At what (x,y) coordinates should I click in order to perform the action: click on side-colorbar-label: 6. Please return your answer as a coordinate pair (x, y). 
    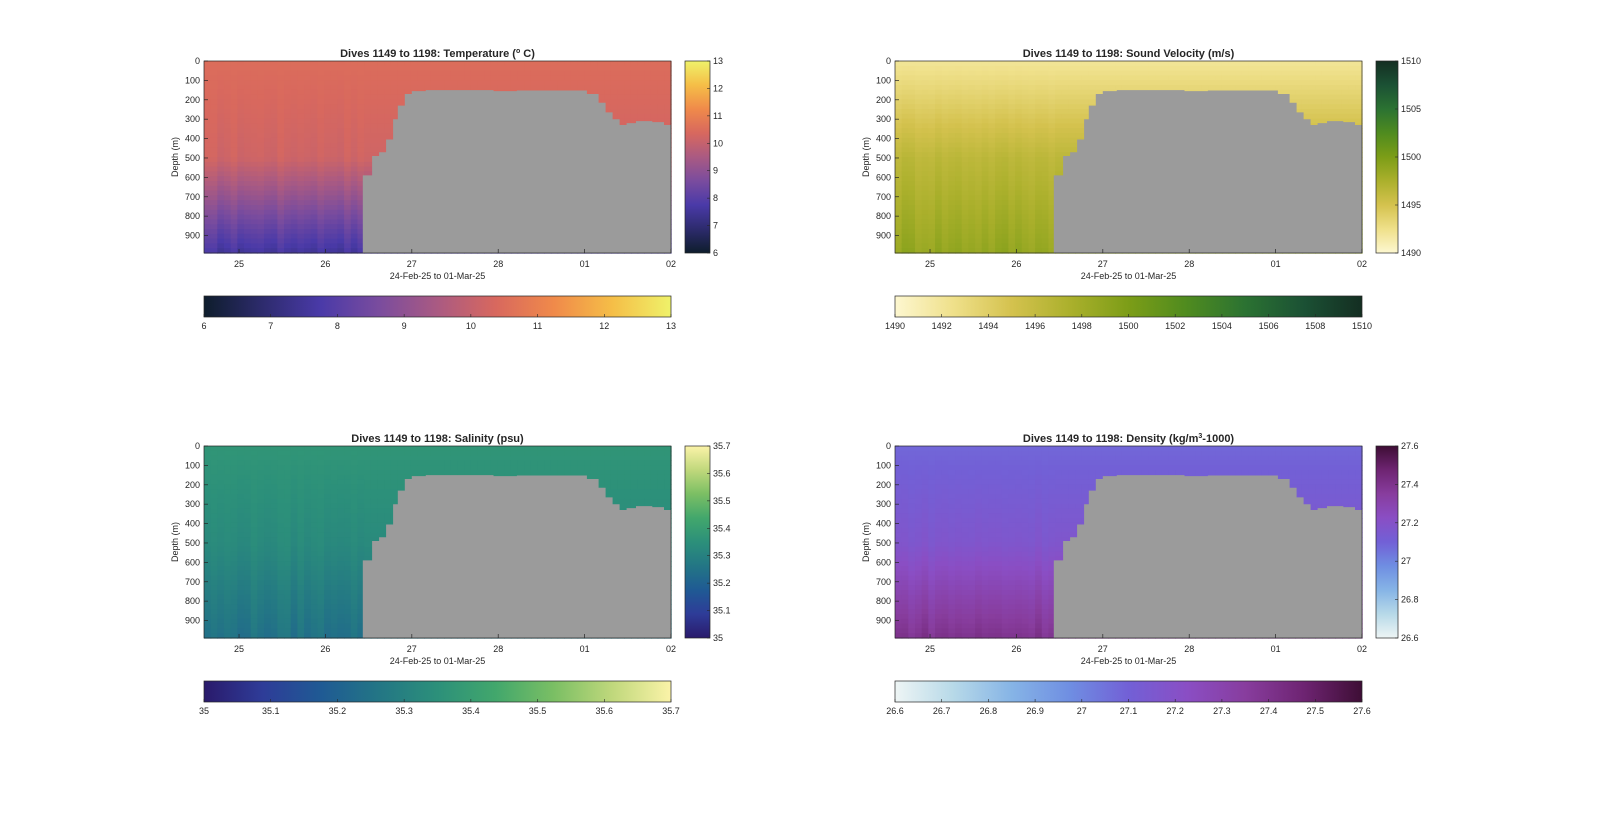
    Looking at the image, I should click on (715, 253).